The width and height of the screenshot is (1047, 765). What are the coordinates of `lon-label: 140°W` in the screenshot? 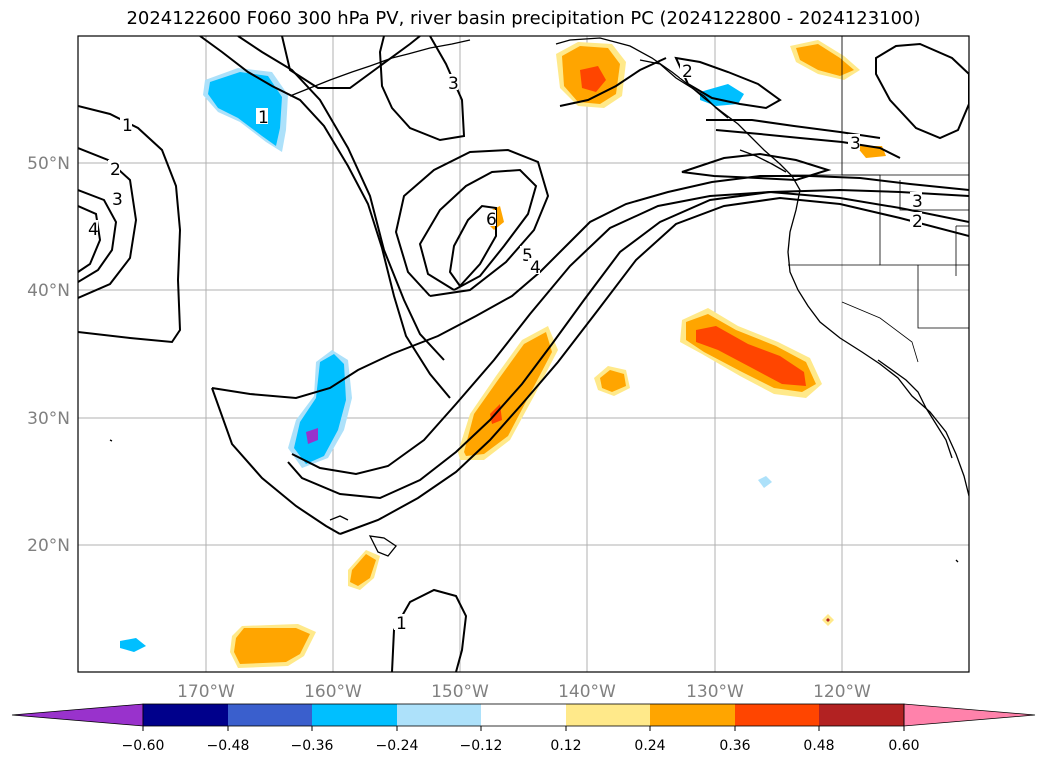 It's located at (587, 692).